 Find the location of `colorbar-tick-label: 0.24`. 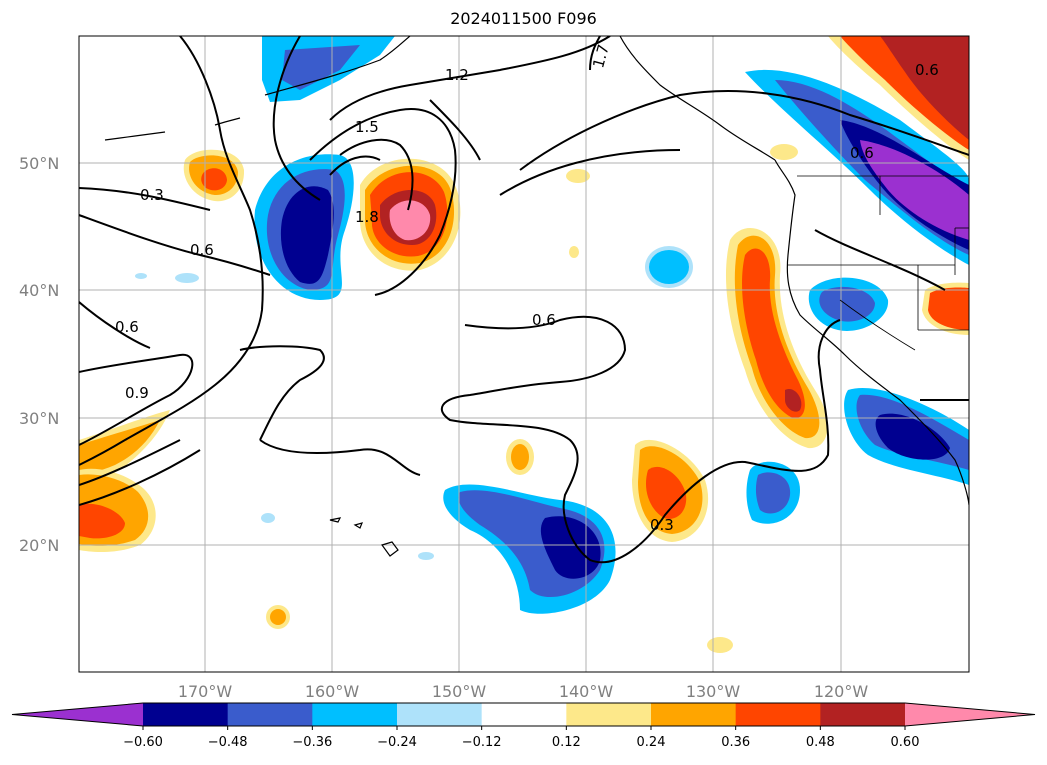

colorbar-tick-label: 0.24 is located at coordinates (651, 742).